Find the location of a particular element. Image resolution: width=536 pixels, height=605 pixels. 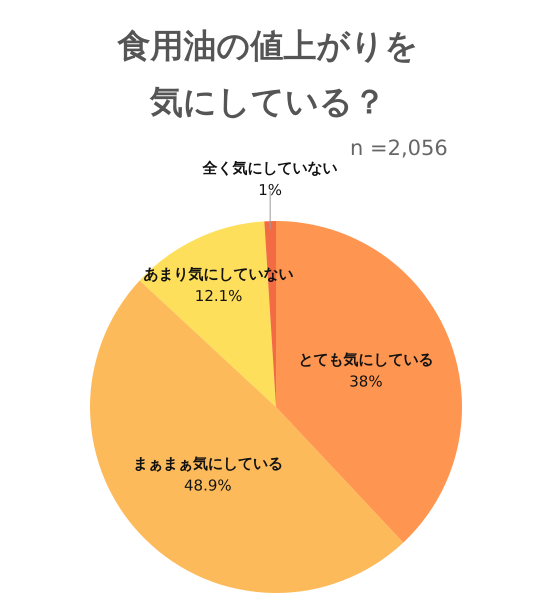

slice-label: まぁまぁ気にしている is located at coordinates (207, 463).